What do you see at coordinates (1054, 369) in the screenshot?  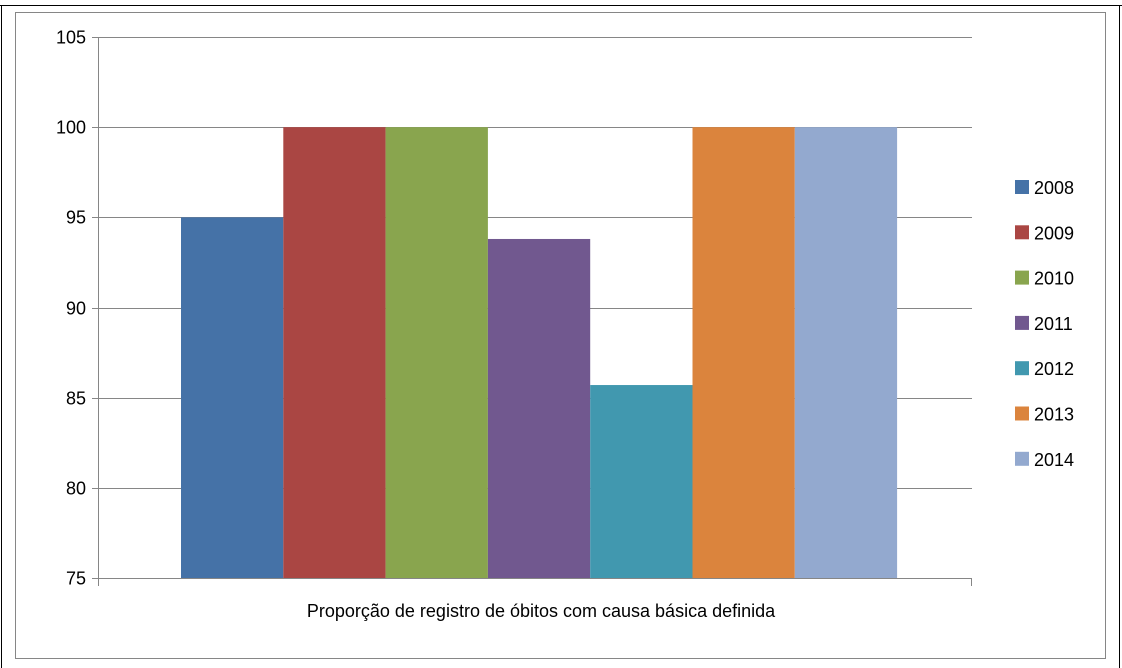 I see `legend-label-2012: 2012` at bounding box center [1054, 369].